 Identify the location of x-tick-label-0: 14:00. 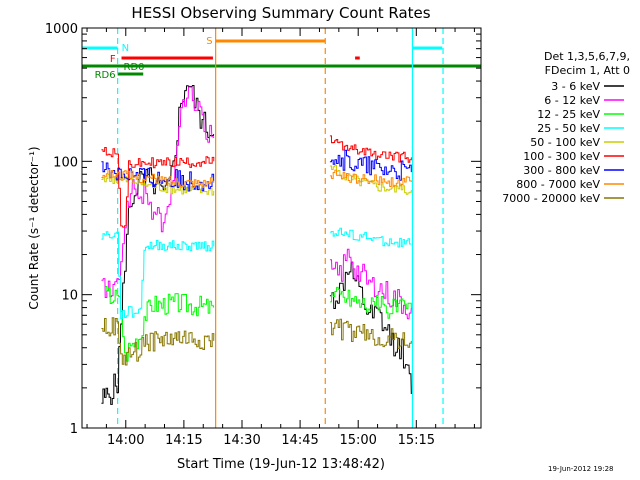
(125, 440).